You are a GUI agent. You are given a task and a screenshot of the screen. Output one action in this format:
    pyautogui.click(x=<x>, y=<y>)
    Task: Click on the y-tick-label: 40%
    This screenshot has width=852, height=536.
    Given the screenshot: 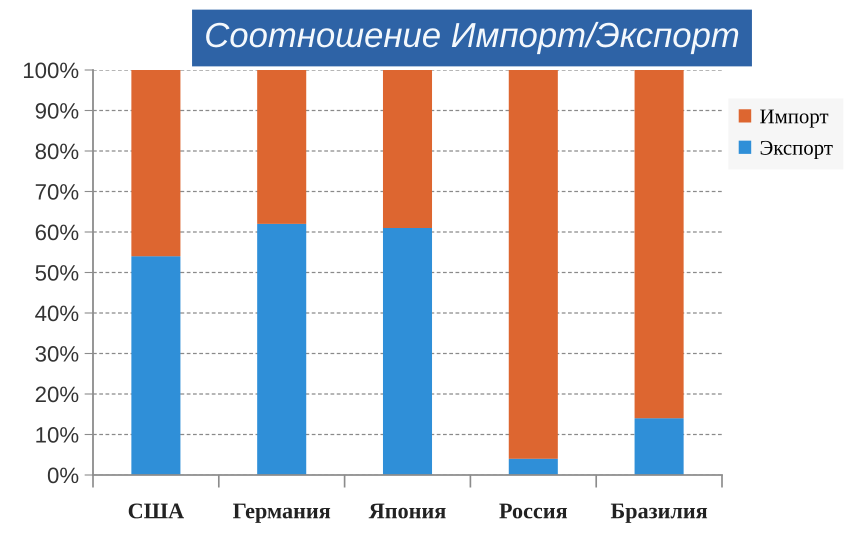 What is the action you would take?
    pyautogui.click(x=56, y=314)
    